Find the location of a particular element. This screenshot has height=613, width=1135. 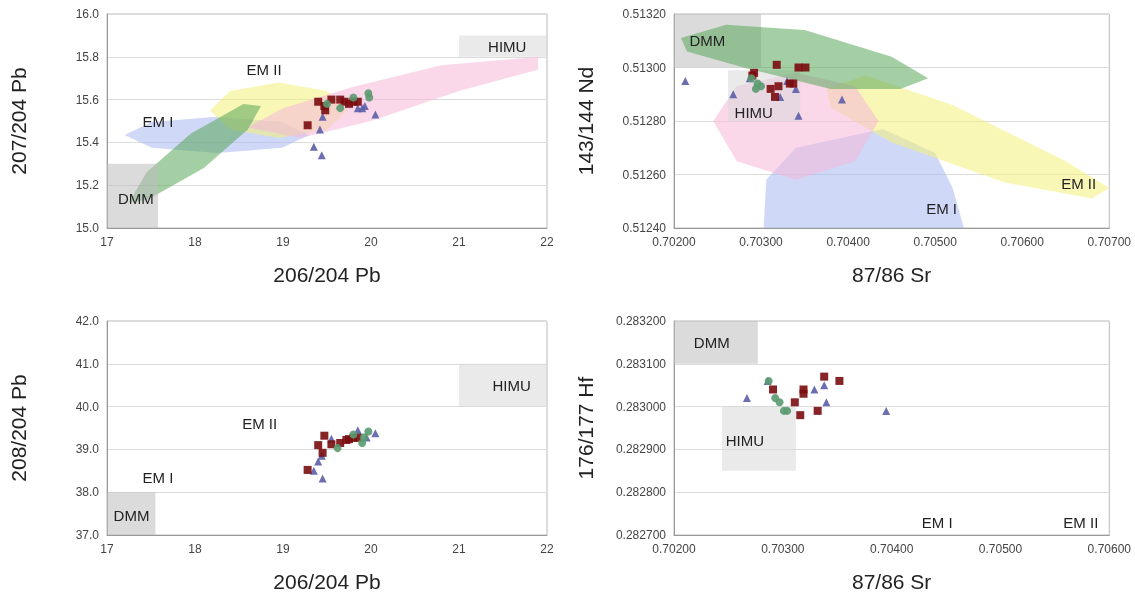

y-tick-label: 15.6 is located at coordinates (87, 99).